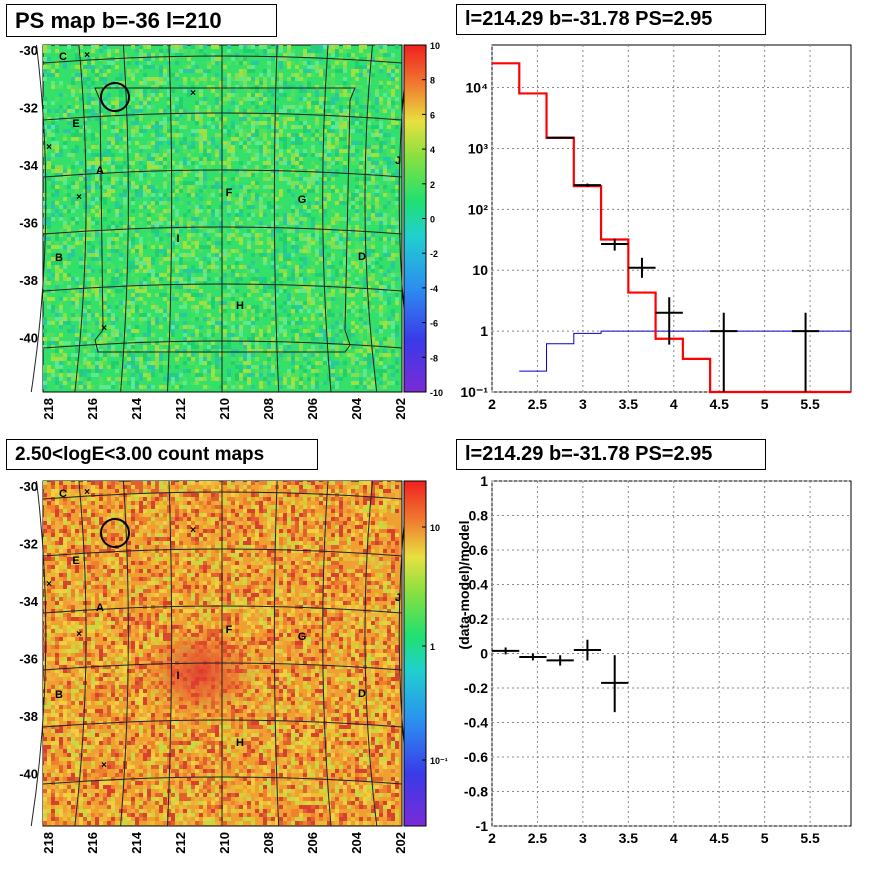  Describe the element at coordinates (222, 173) in the screenshot. I see `map-parallel` at that location.